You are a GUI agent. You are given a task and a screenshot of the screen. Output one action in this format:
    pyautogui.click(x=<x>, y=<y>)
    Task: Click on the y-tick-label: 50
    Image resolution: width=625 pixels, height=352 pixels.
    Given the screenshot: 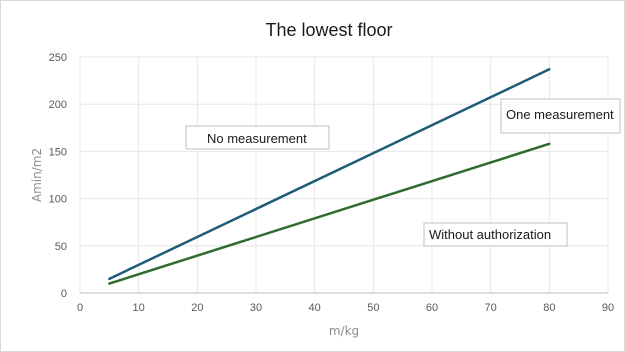 What is the action you would take?
    pyautogui.click(x=61, y=247)
    